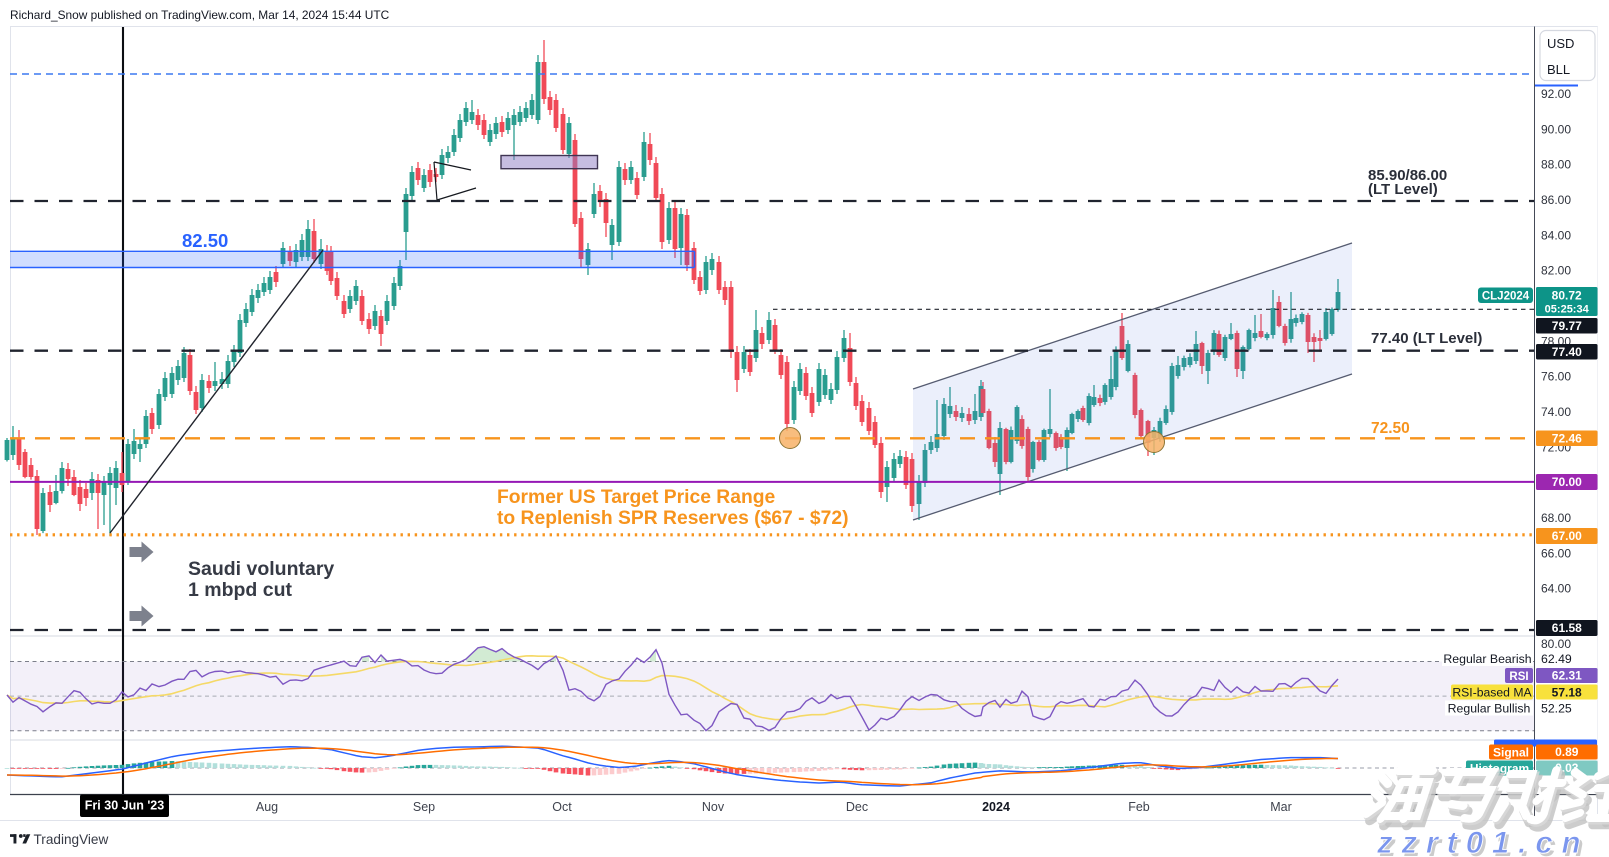 The image size is (1609, 857). Describe the element at coordinates (1556, 659) in the screenshot. I see `svg-text: 62.49` at that location.